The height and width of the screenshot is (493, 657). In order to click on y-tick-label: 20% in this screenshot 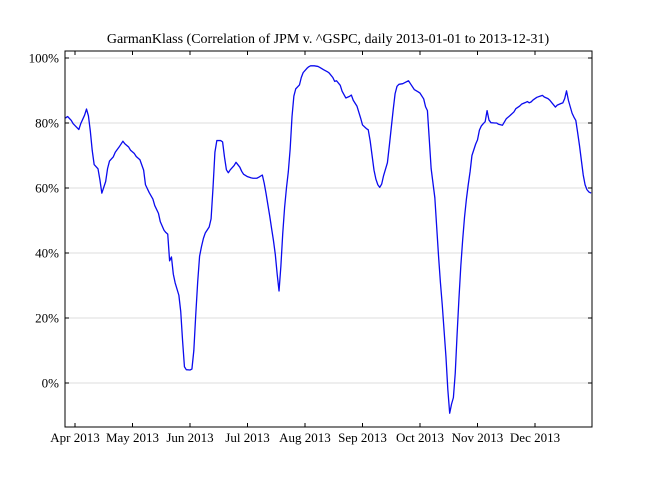, I will do `click(47, 318)`.